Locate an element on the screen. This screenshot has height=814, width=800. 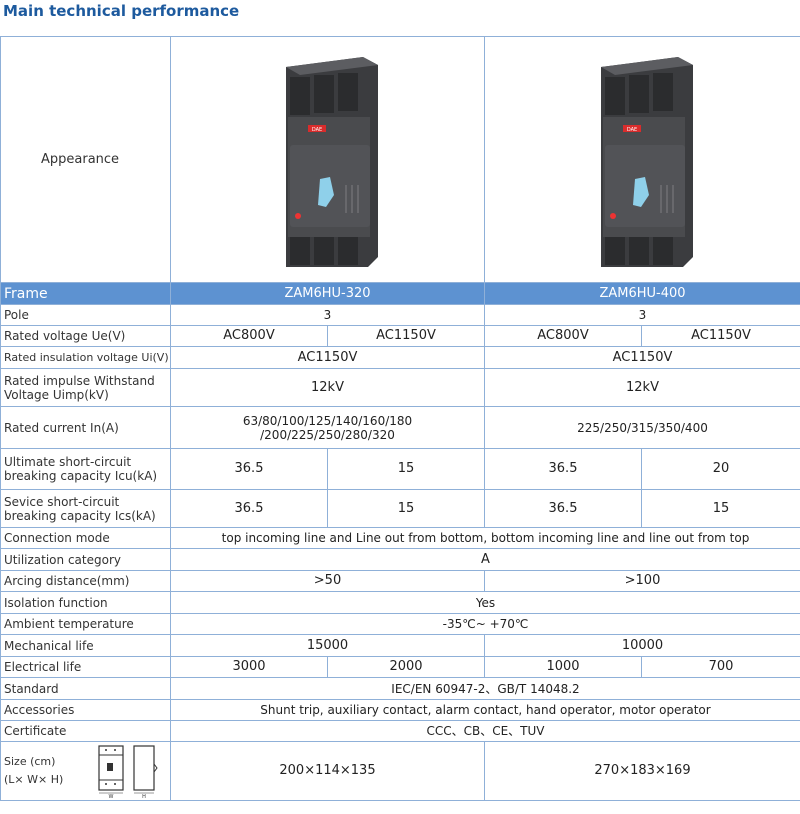
label-line: Rated impulse Withstand is located at coordinates (79, 380).